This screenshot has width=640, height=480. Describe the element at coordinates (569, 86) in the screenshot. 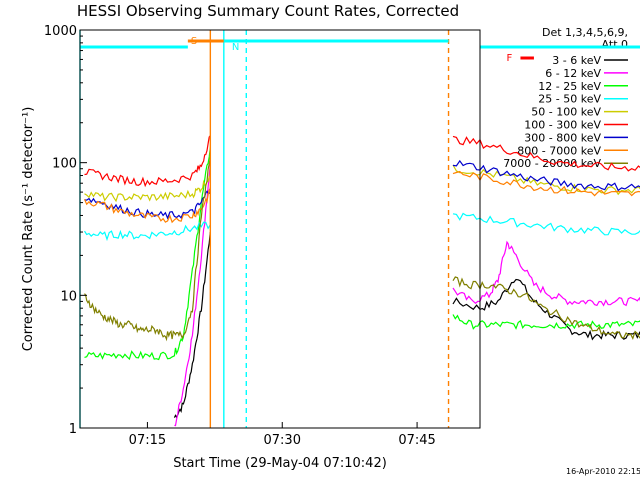

I see `legend-label-2: 12 - 25 keV` at that location.